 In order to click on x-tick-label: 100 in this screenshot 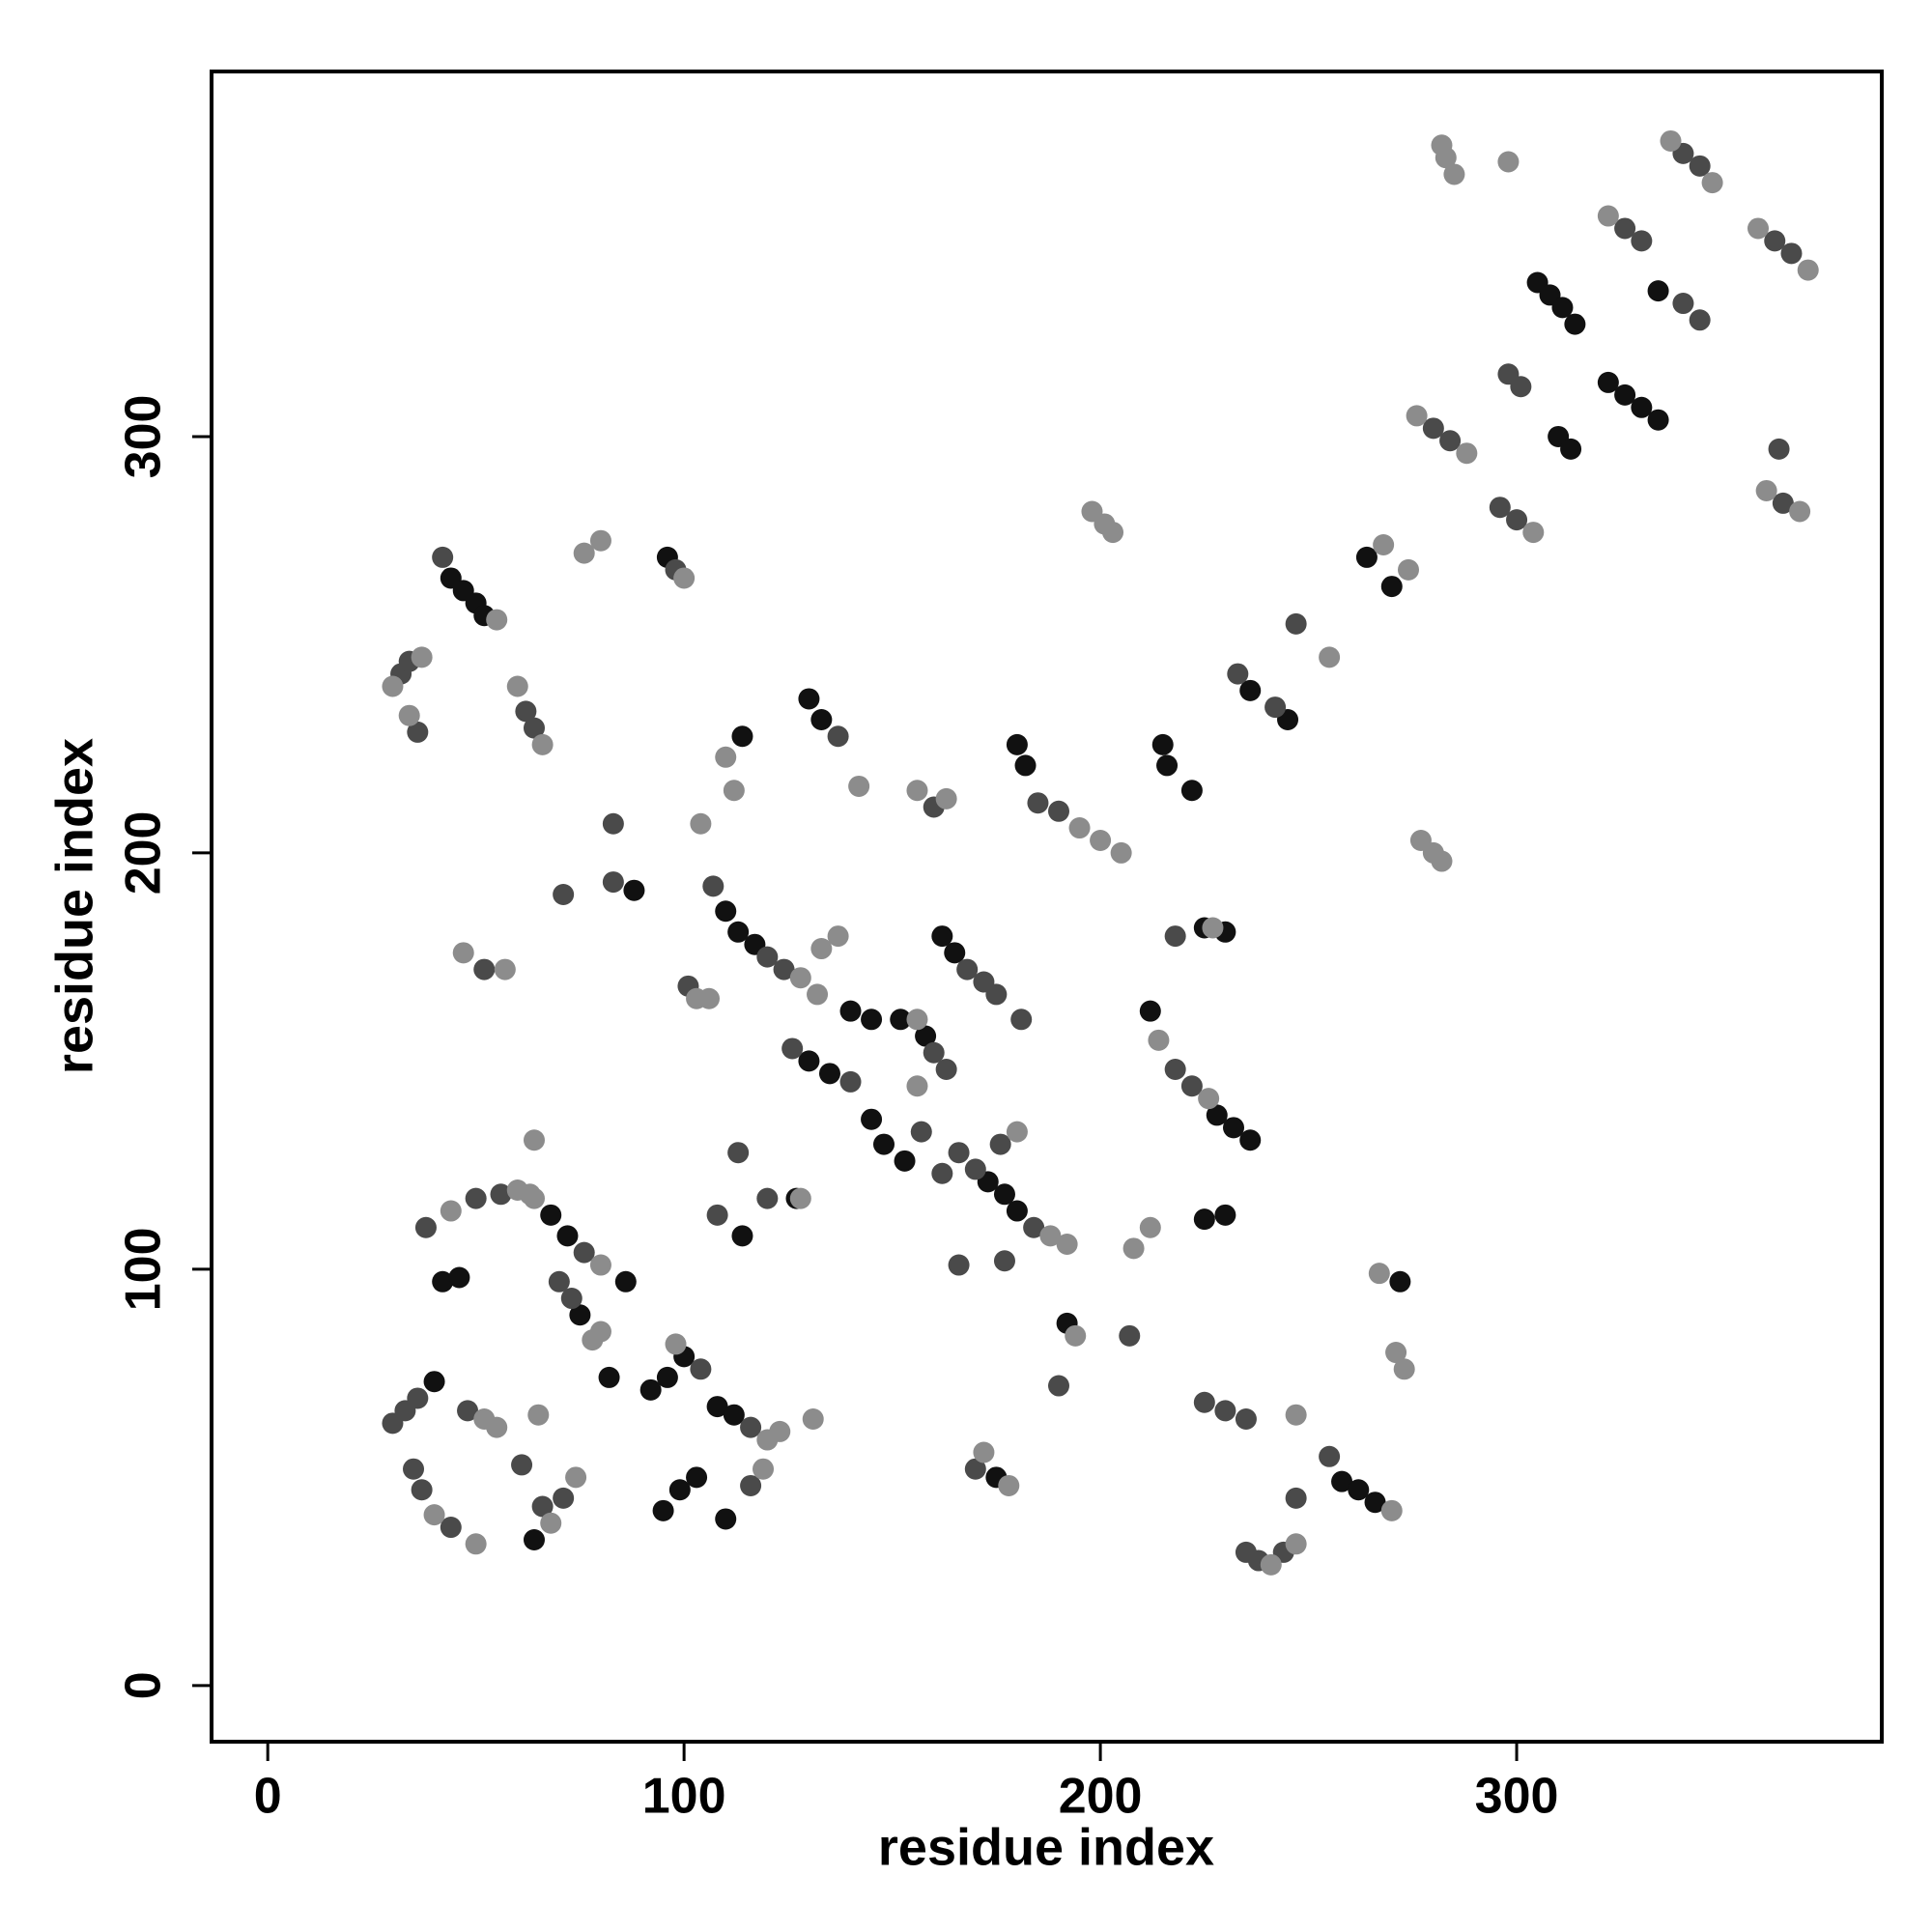, I will do `click(684, 1797)`.